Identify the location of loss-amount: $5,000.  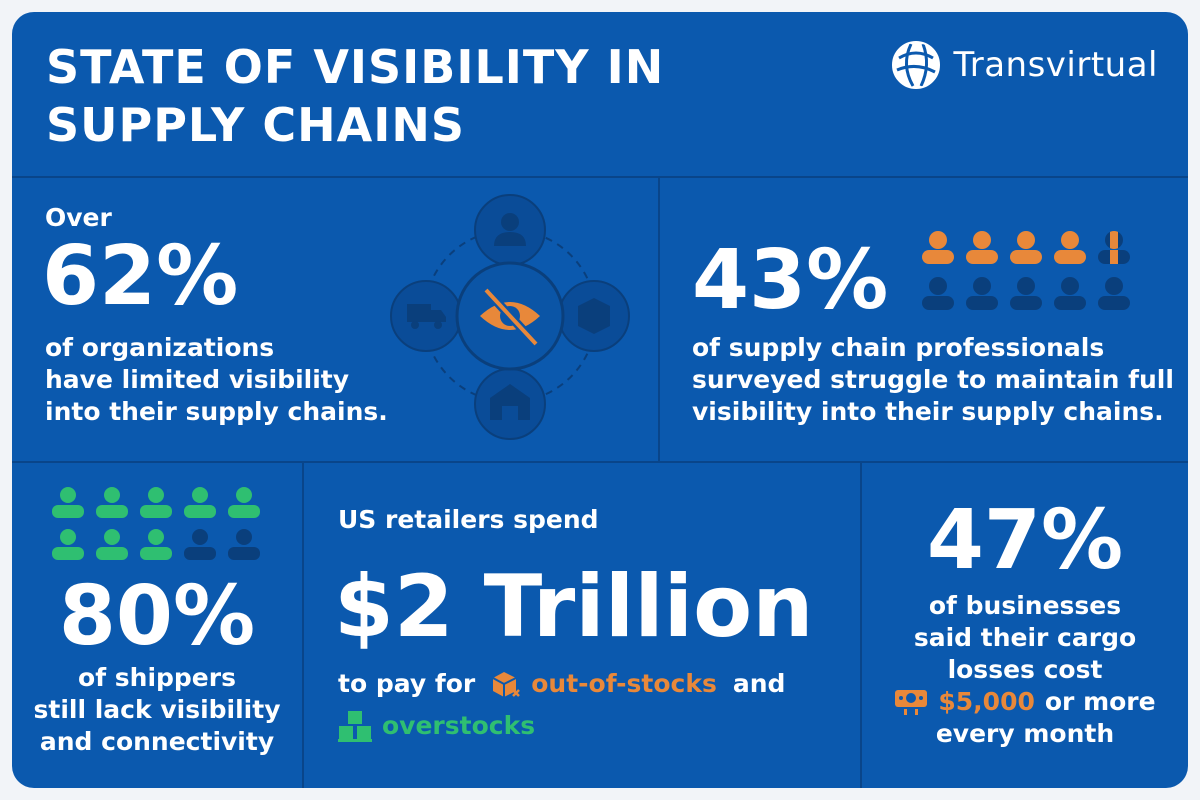
(986, 701).